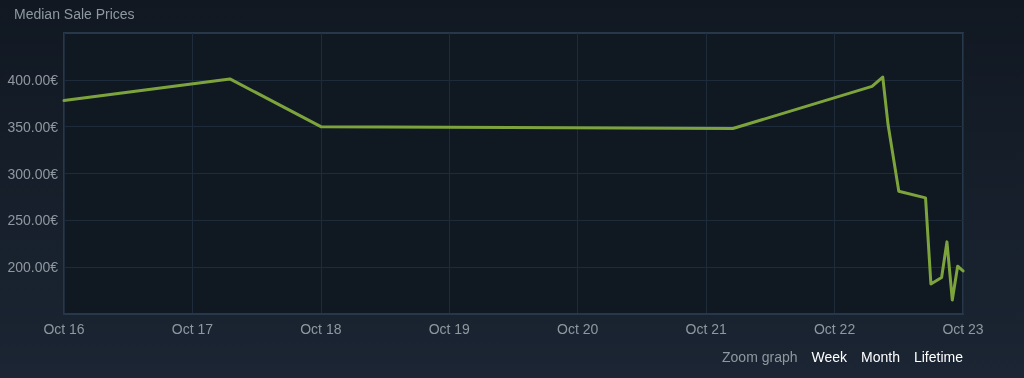 The height and width of the screenshot is (378, 1024). Describe the element at coordinates (33, 173) in the screenshot. I see `y-tick-label: 300.00€` at that location.